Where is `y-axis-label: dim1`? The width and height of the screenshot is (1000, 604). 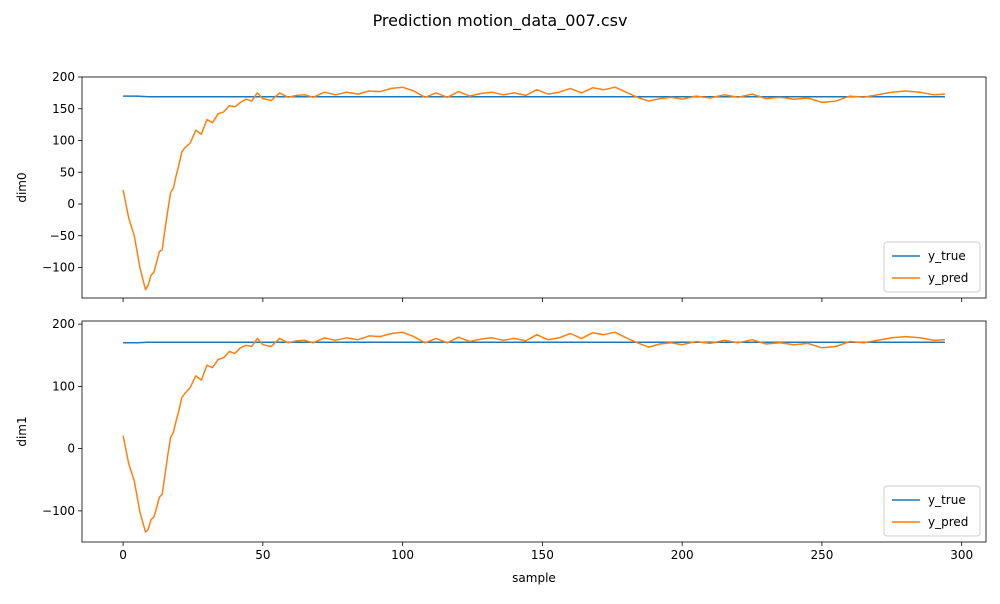 y-axis-label: dim1 is located at coordinates (22, 431).